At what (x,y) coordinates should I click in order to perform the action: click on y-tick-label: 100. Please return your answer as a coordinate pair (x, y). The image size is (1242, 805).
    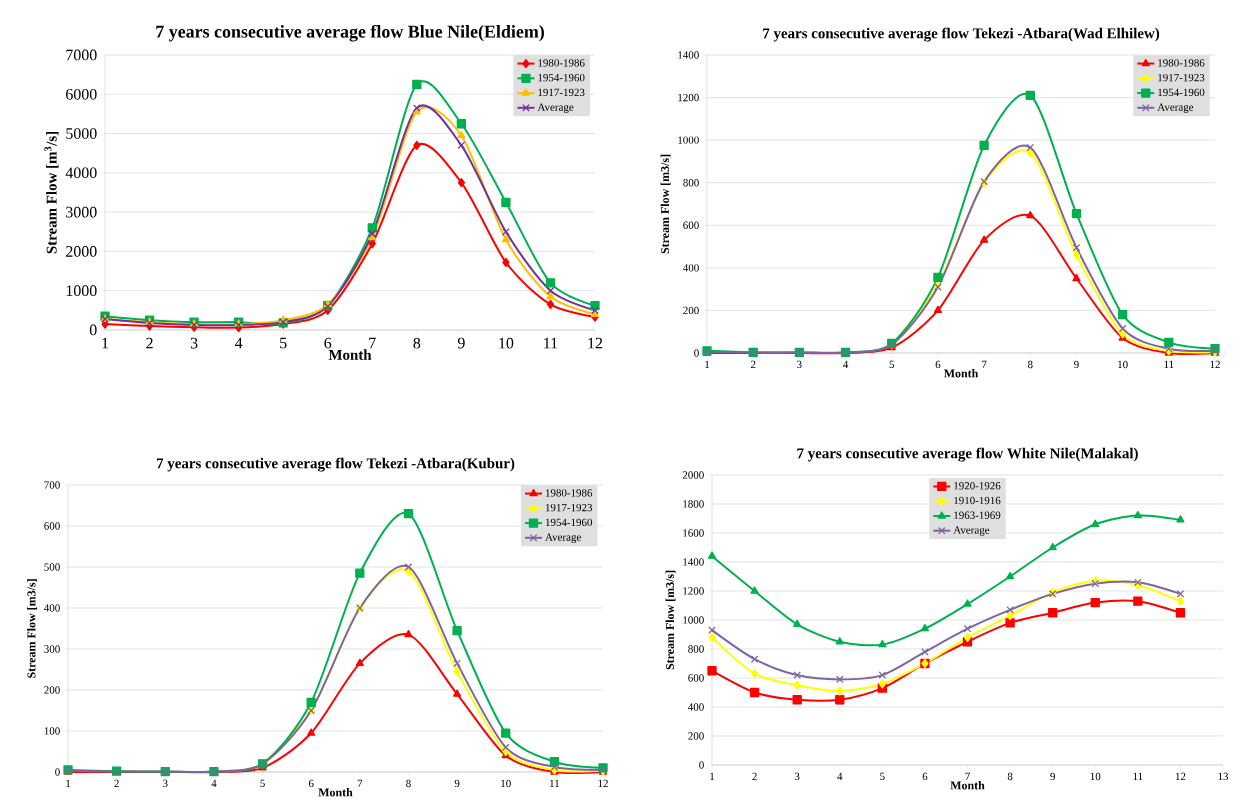
    Looking at the image, I should click on (52, 731).